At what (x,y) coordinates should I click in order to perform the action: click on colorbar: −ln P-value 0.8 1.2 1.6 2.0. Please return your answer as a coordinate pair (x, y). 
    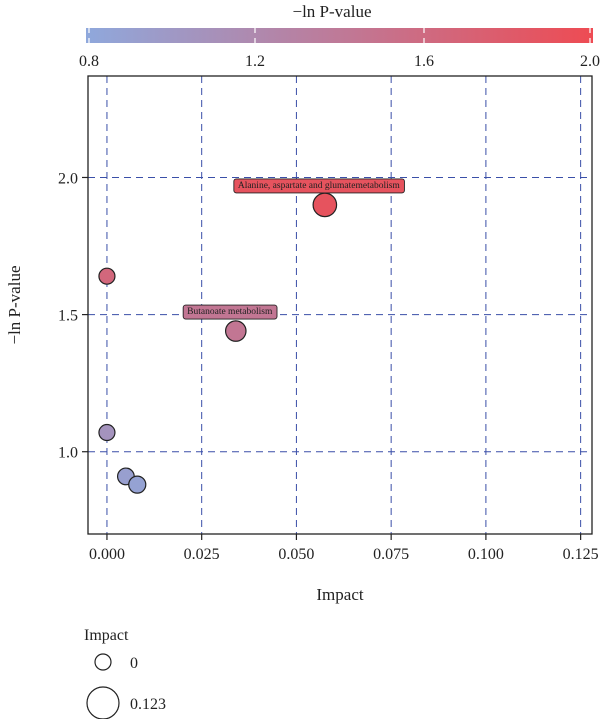
    Looking at the image, I should click on (339, 36).